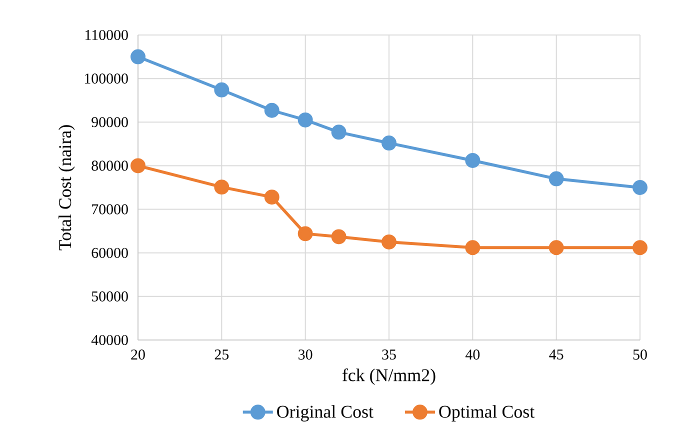  What do you see at coordinates (325, 413) in the screenshot?
I see `legend-label: Original Cost` at bounding box center [325, 413].